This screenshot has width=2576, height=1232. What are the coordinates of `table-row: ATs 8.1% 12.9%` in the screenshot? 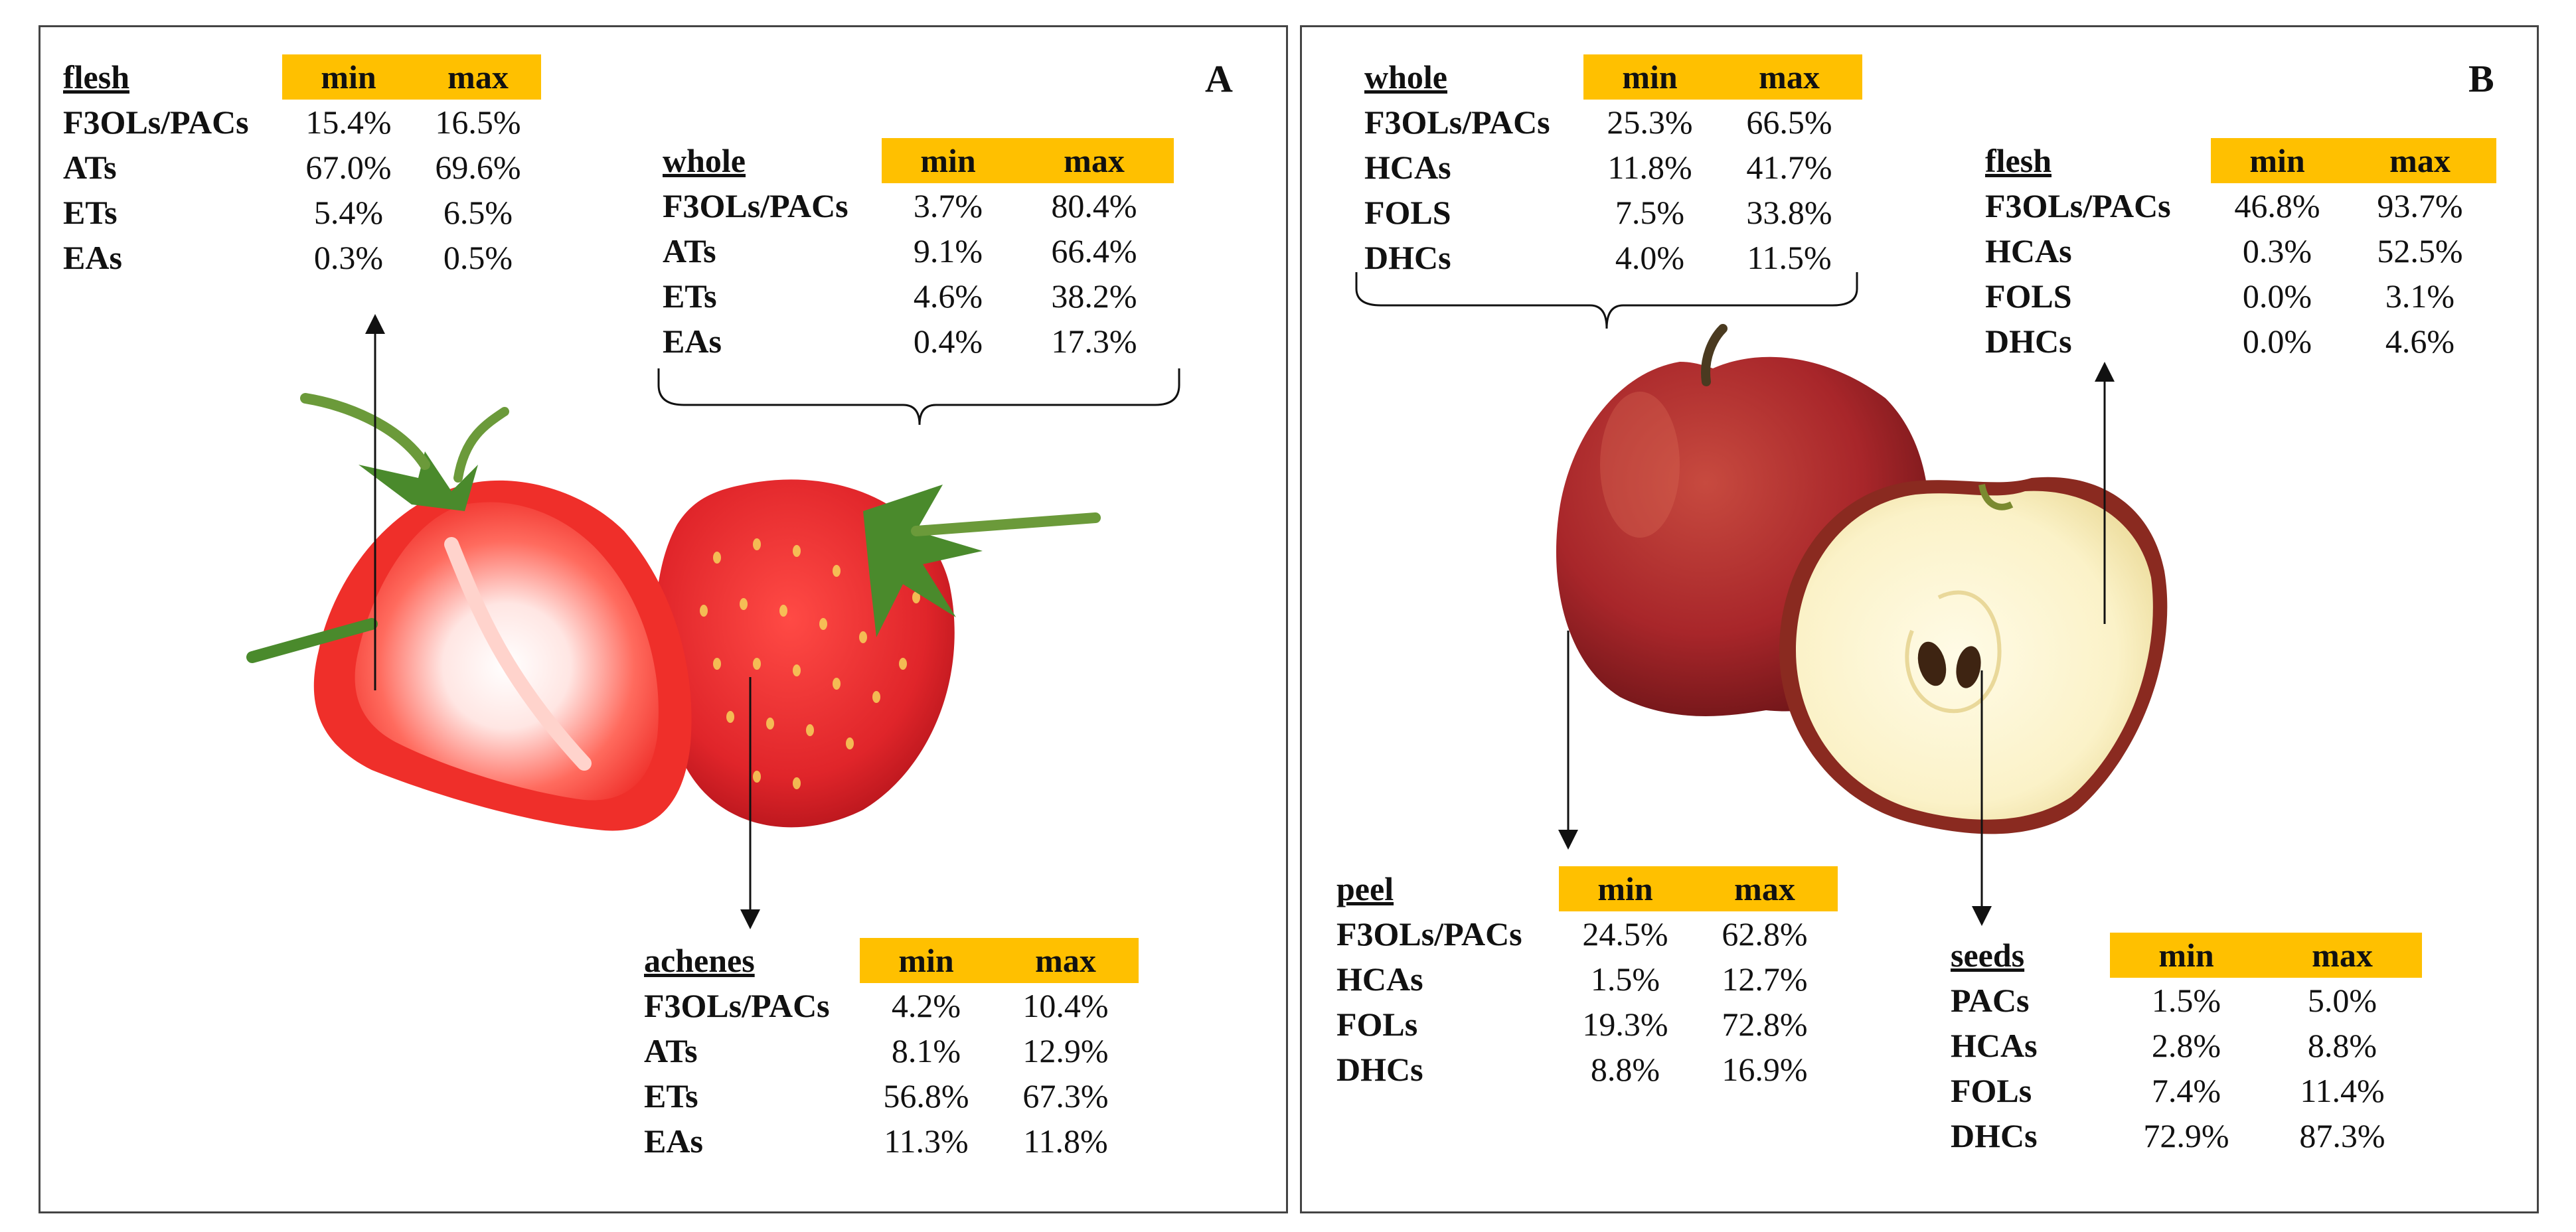 It's located at (891, 1051).